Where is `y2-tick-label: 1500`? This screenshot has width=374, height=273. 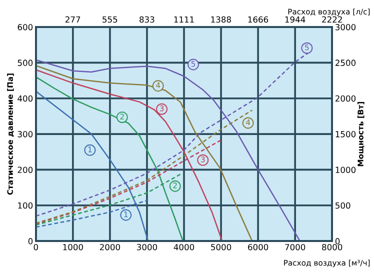
y2-tick-label: 1500 is located at coordinates (346, 134).